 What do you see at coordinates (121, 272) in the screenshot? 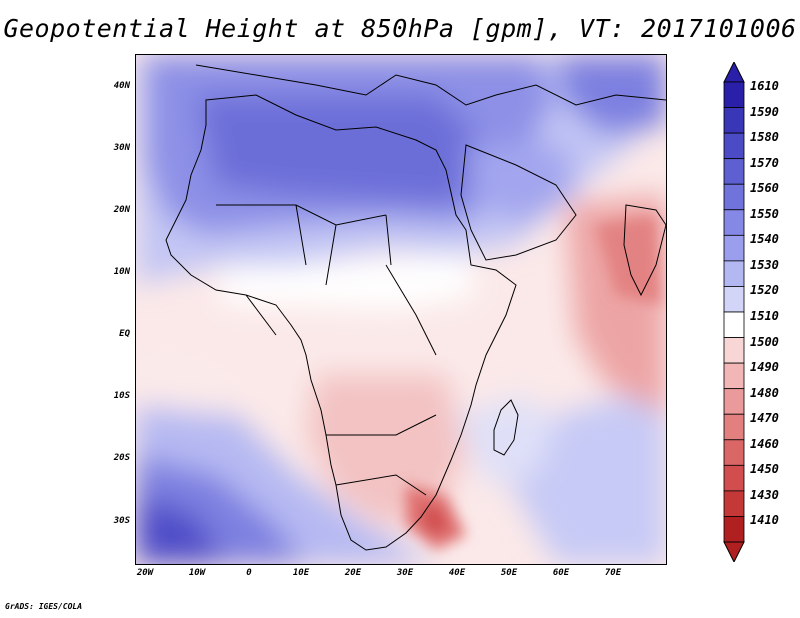
I see `lat-label-10n: 10N` at bounding box center [121, 272].